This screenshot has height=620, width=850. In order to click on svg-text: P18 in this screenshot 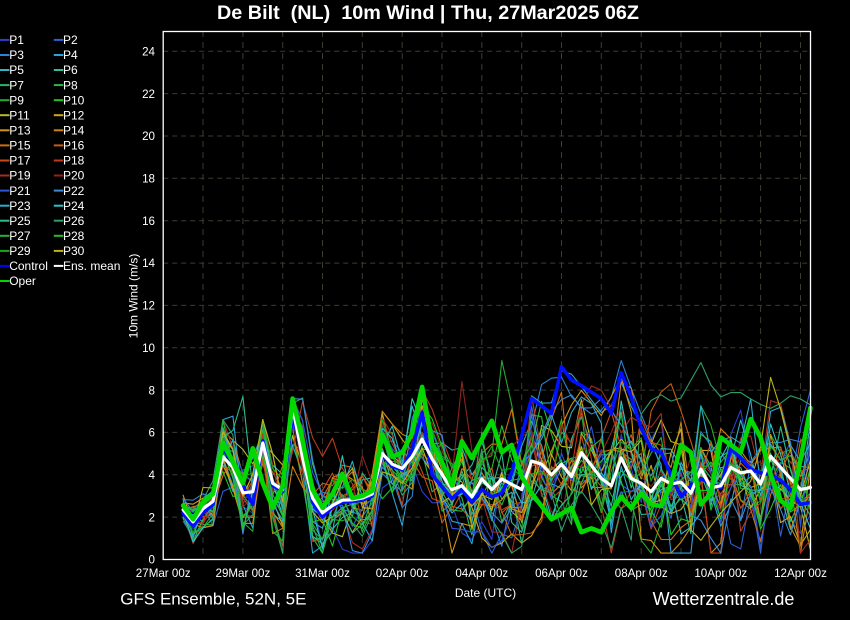, I will do `click(74, 161)`.